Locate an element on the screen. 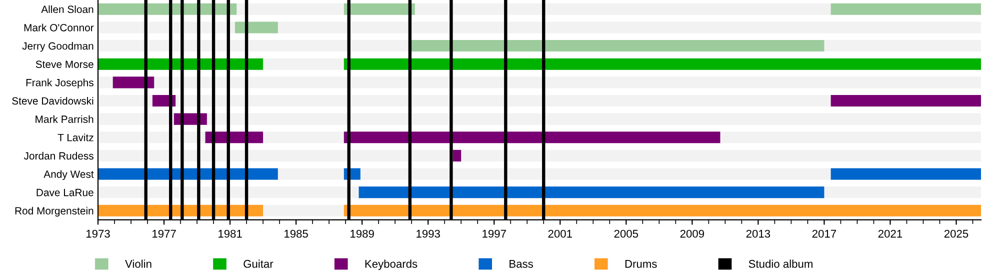  legend-label: Violin is located at coordinates (138, 264).